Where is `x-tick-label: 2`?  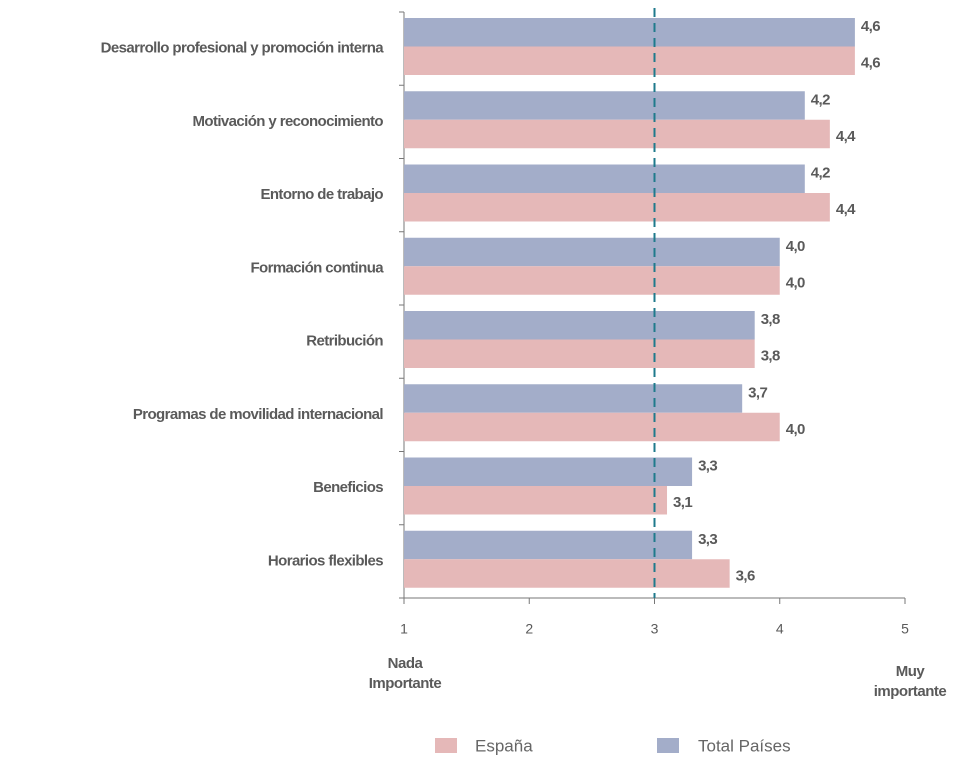 x-tick-label: 2 is located at coordinates (529, 629).